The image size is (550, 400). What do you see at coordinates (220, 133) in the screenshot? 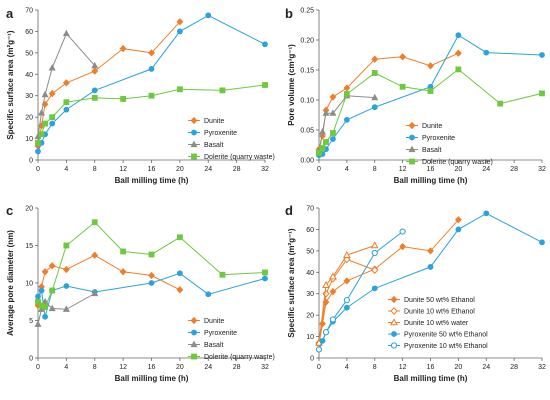
I see `legend-label: Pyroxenite` at bounding box center [220, 133].